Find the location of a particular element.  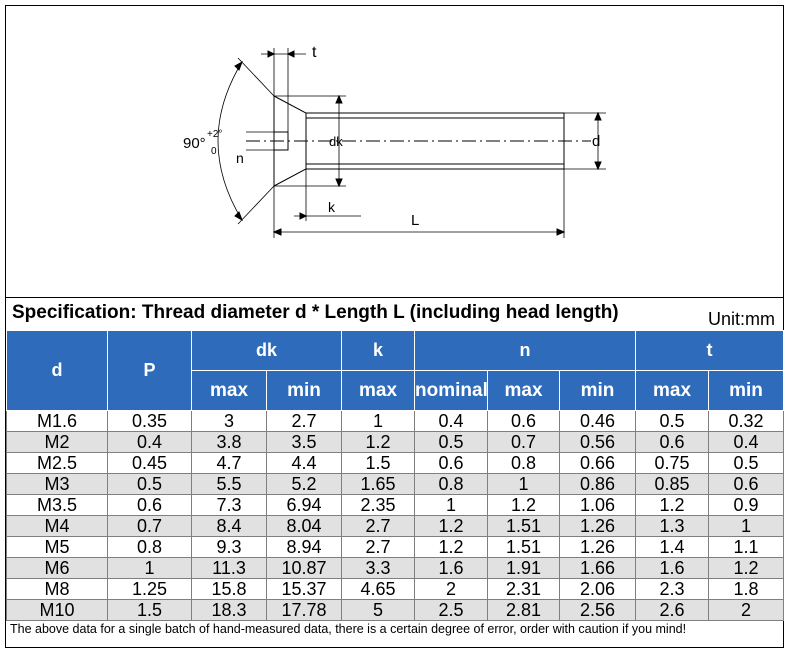

cell-t-min: 2 is located at coordinates (746, 610).